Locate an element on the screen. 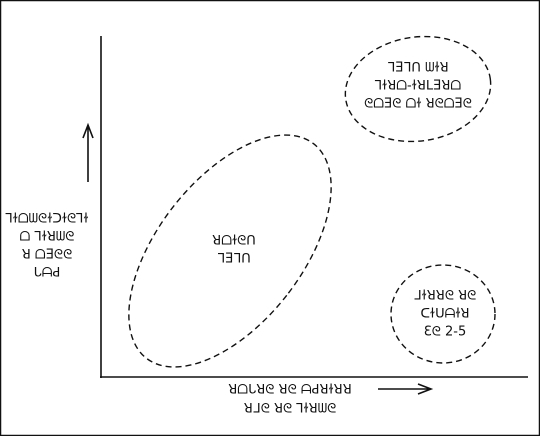  text-line: ᑕɫᑌᗩɫꓤ is located at coordinates (444, 314).